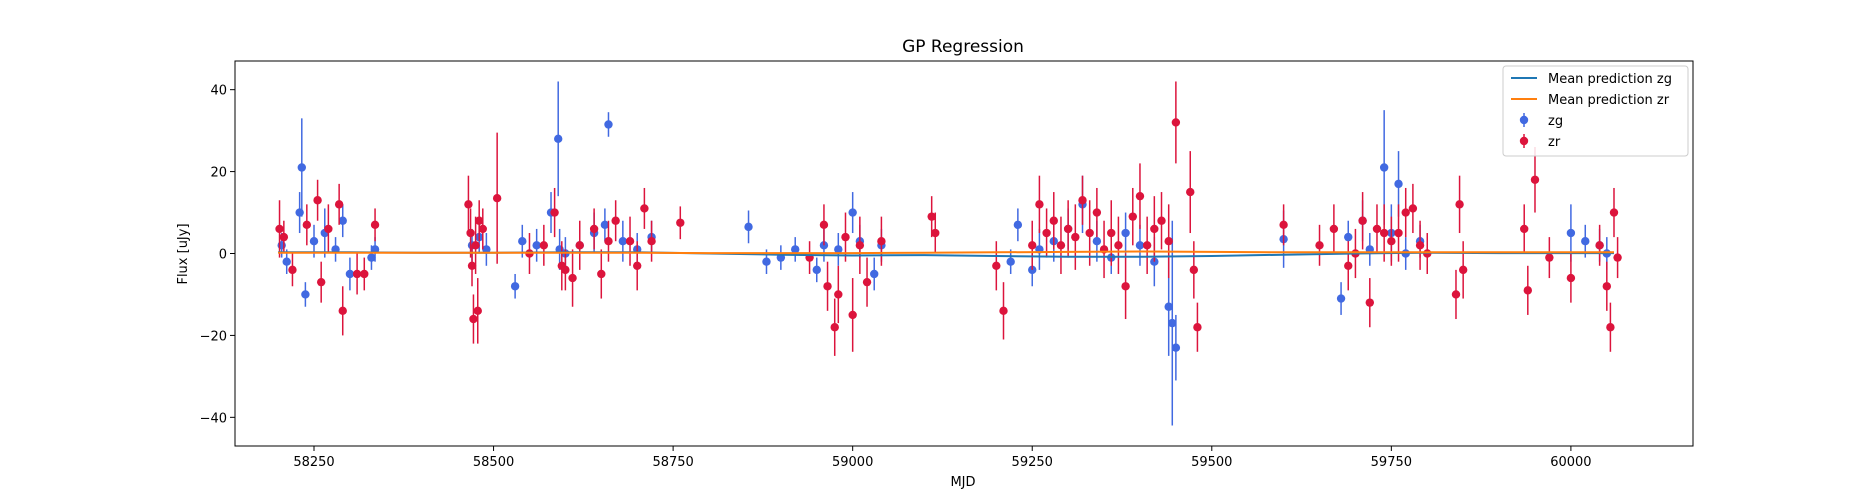 This screenshot has height=500, width=1875. Describe the element at coordinates (1555, 121) in the screenshot. I see `legend-label: zg` at that location.